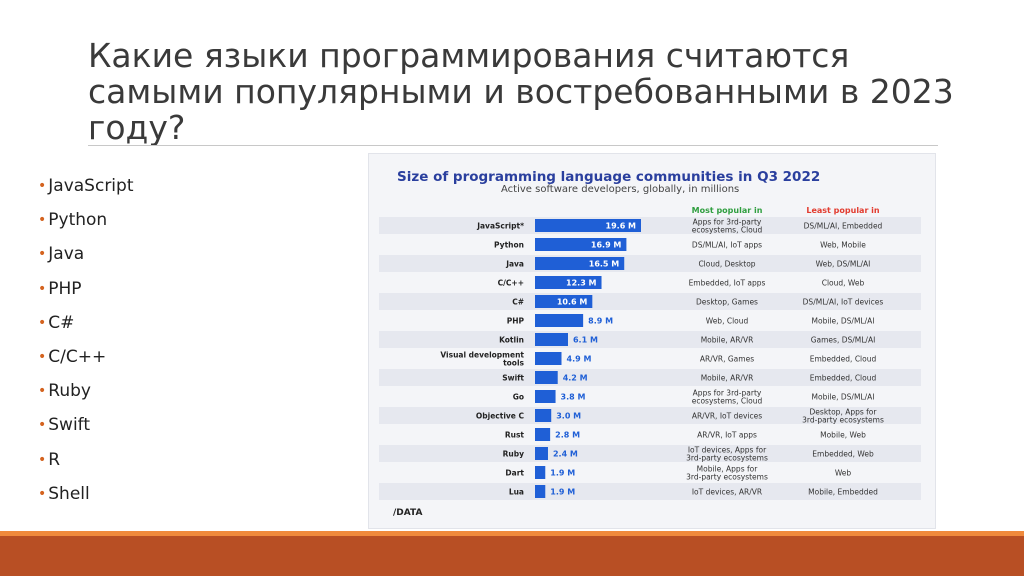  Describe the element at coordinates (843, 435) in the screenshot. I see `least-popular-cell: Mobile, Web` at that location.